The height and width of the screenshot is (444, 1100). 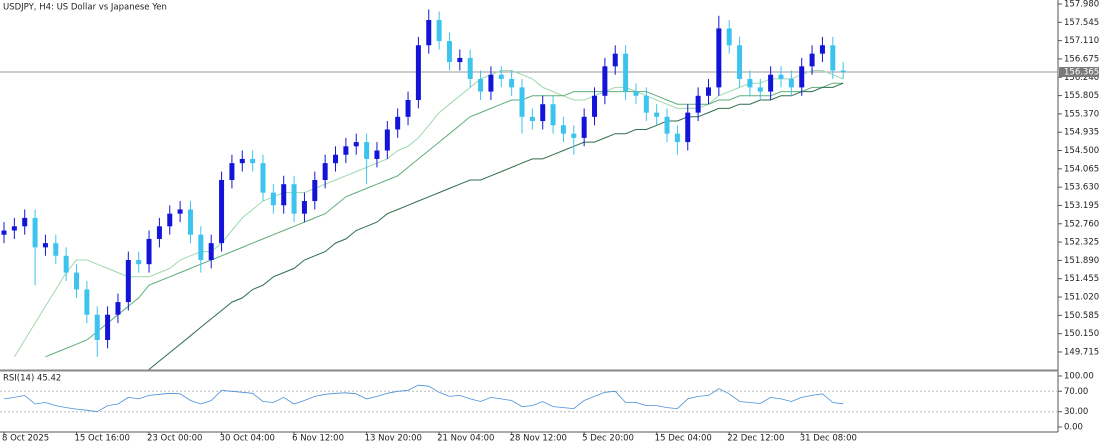 What do you see at coordinates (1081, 23) in the screenshot?
I see `y-tick-label: 157.545` at bounding box center [1081, 23].